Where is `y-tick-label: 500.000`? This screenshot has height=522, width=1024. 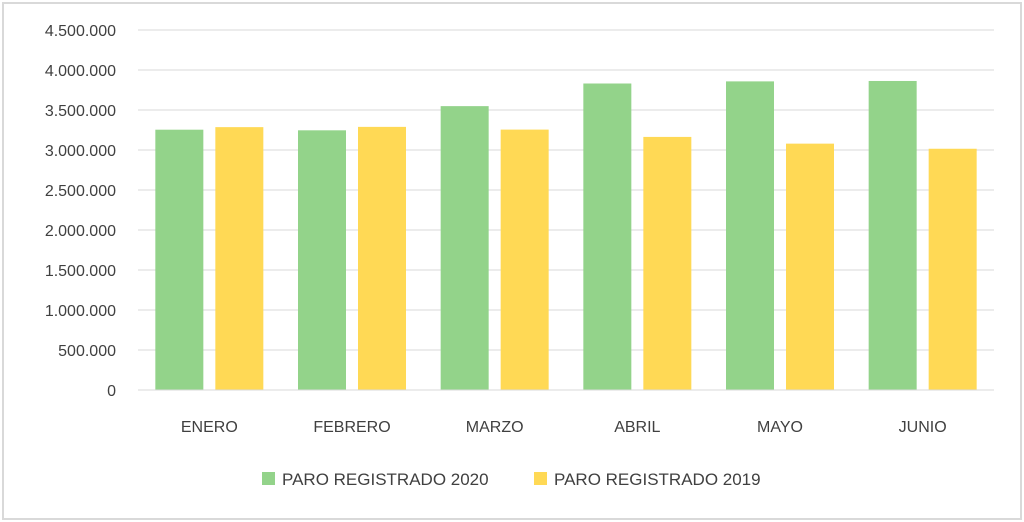
y-tick-label: 500.000 is located at coordinates (87, 351).